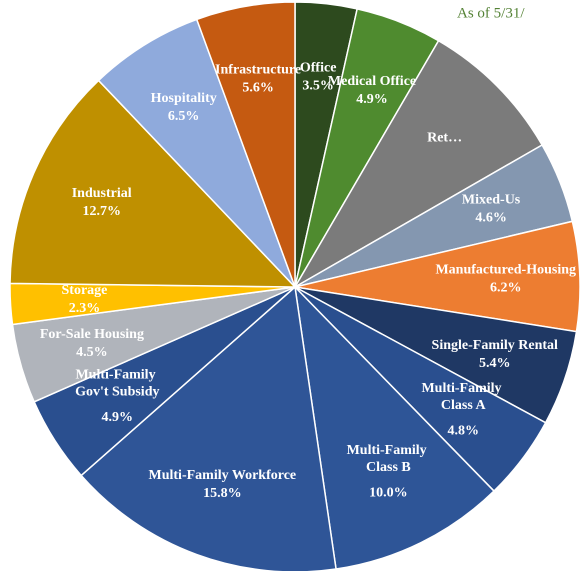 The width and height of the screenshot is (581, 571). What do you see at coordinates (222, 493) in the screenshot?
I see `slice-value-label: 15.8%` at bounding box center [222, 493].